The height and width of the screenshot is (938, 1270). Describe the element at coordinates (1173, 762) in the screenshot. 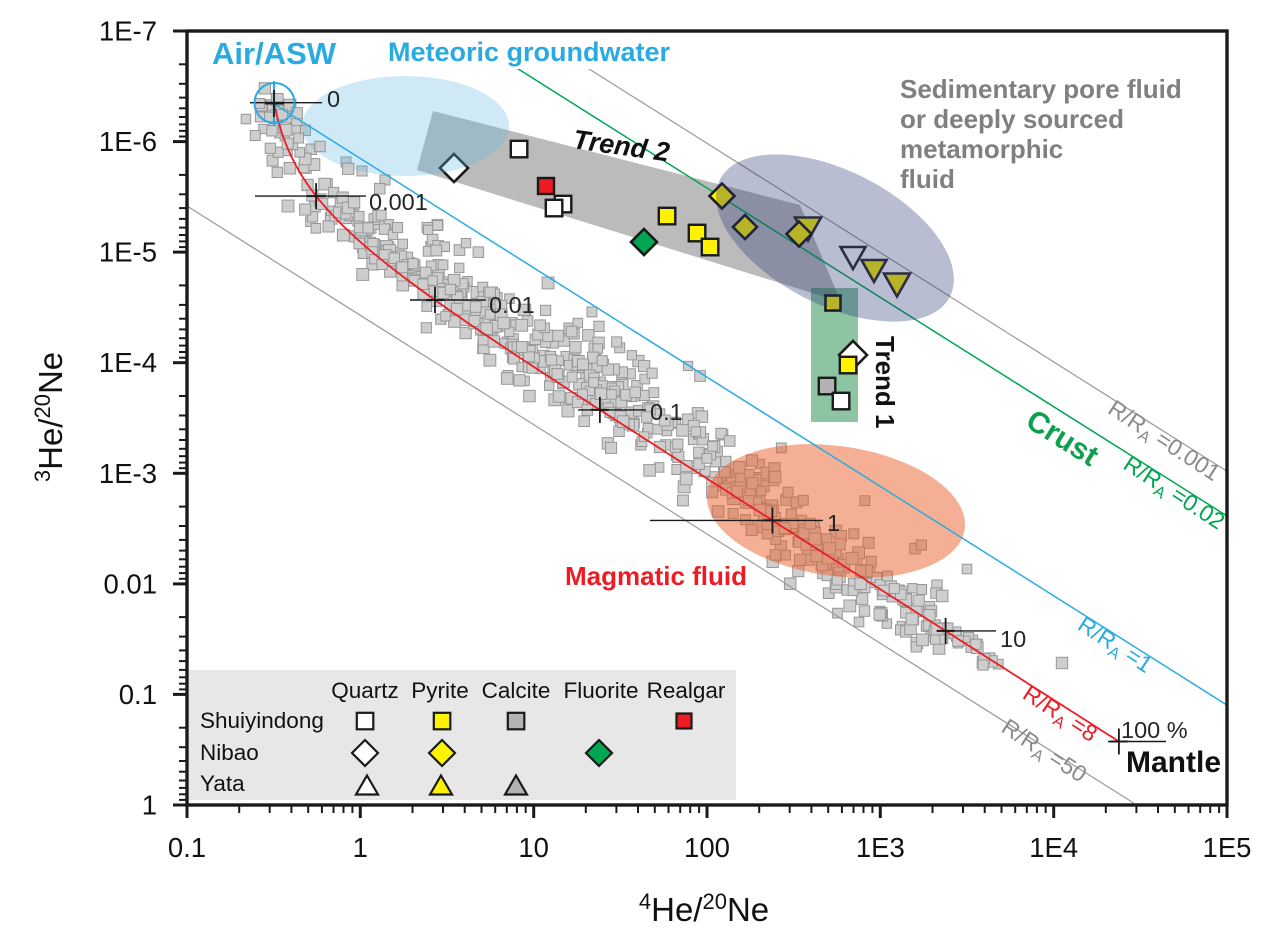

I see `svg-text: Mantle` at that location.